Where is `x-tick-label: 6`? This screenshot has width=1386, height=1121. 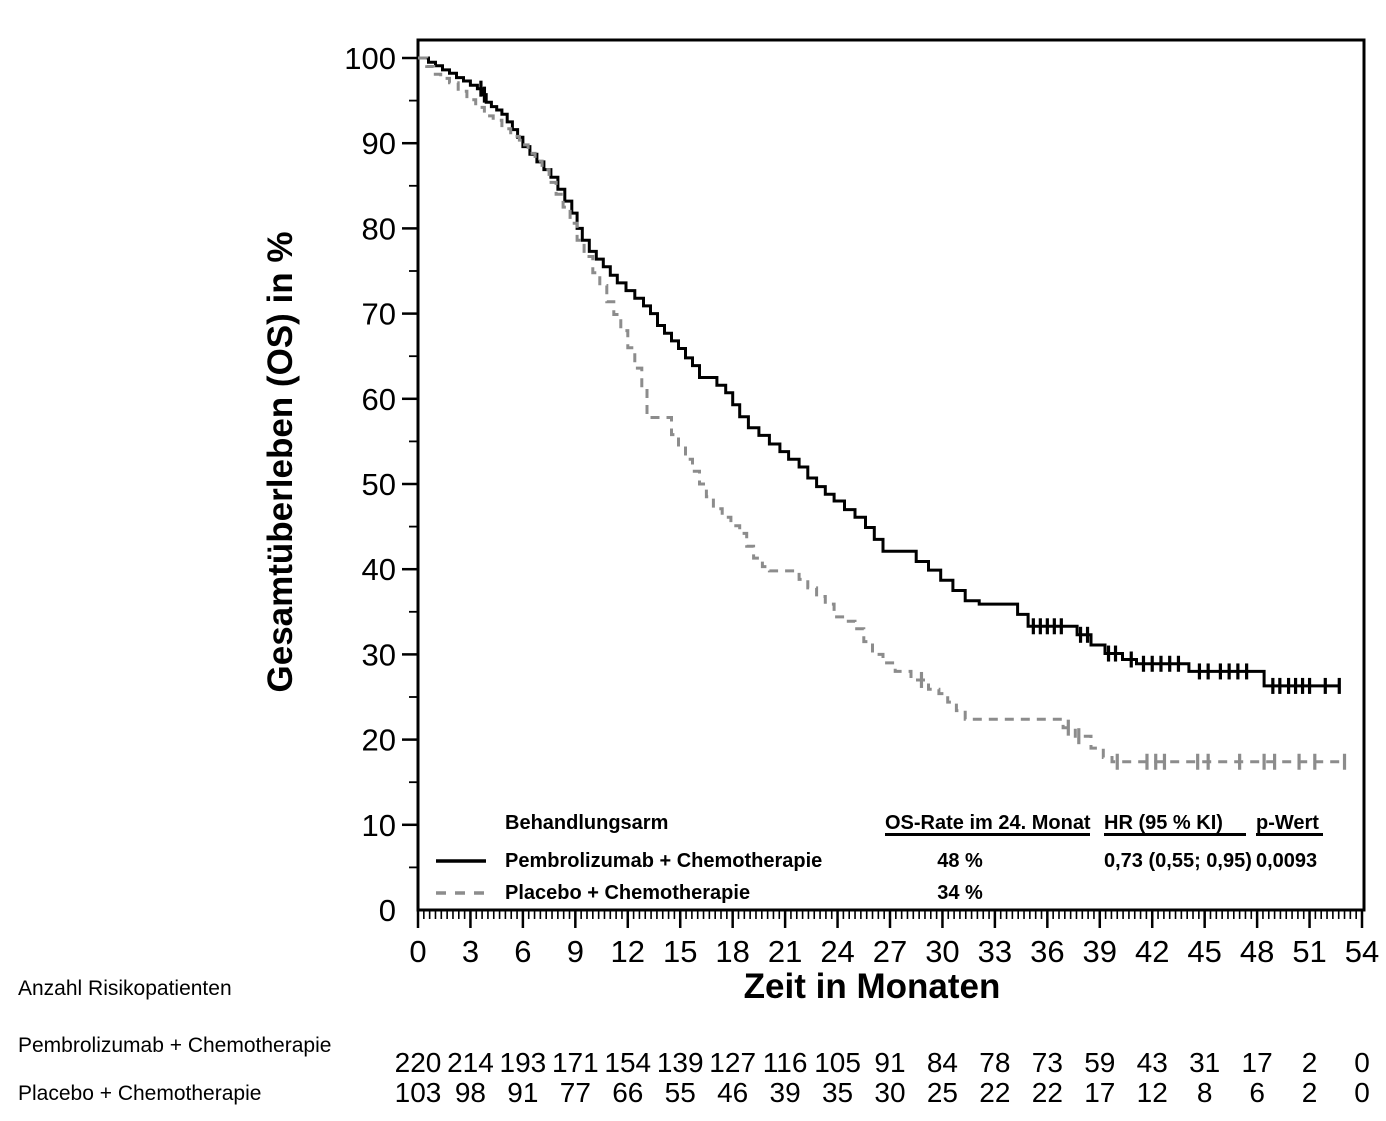
x-tick-label: 6 is located at coordinates (522, 951).